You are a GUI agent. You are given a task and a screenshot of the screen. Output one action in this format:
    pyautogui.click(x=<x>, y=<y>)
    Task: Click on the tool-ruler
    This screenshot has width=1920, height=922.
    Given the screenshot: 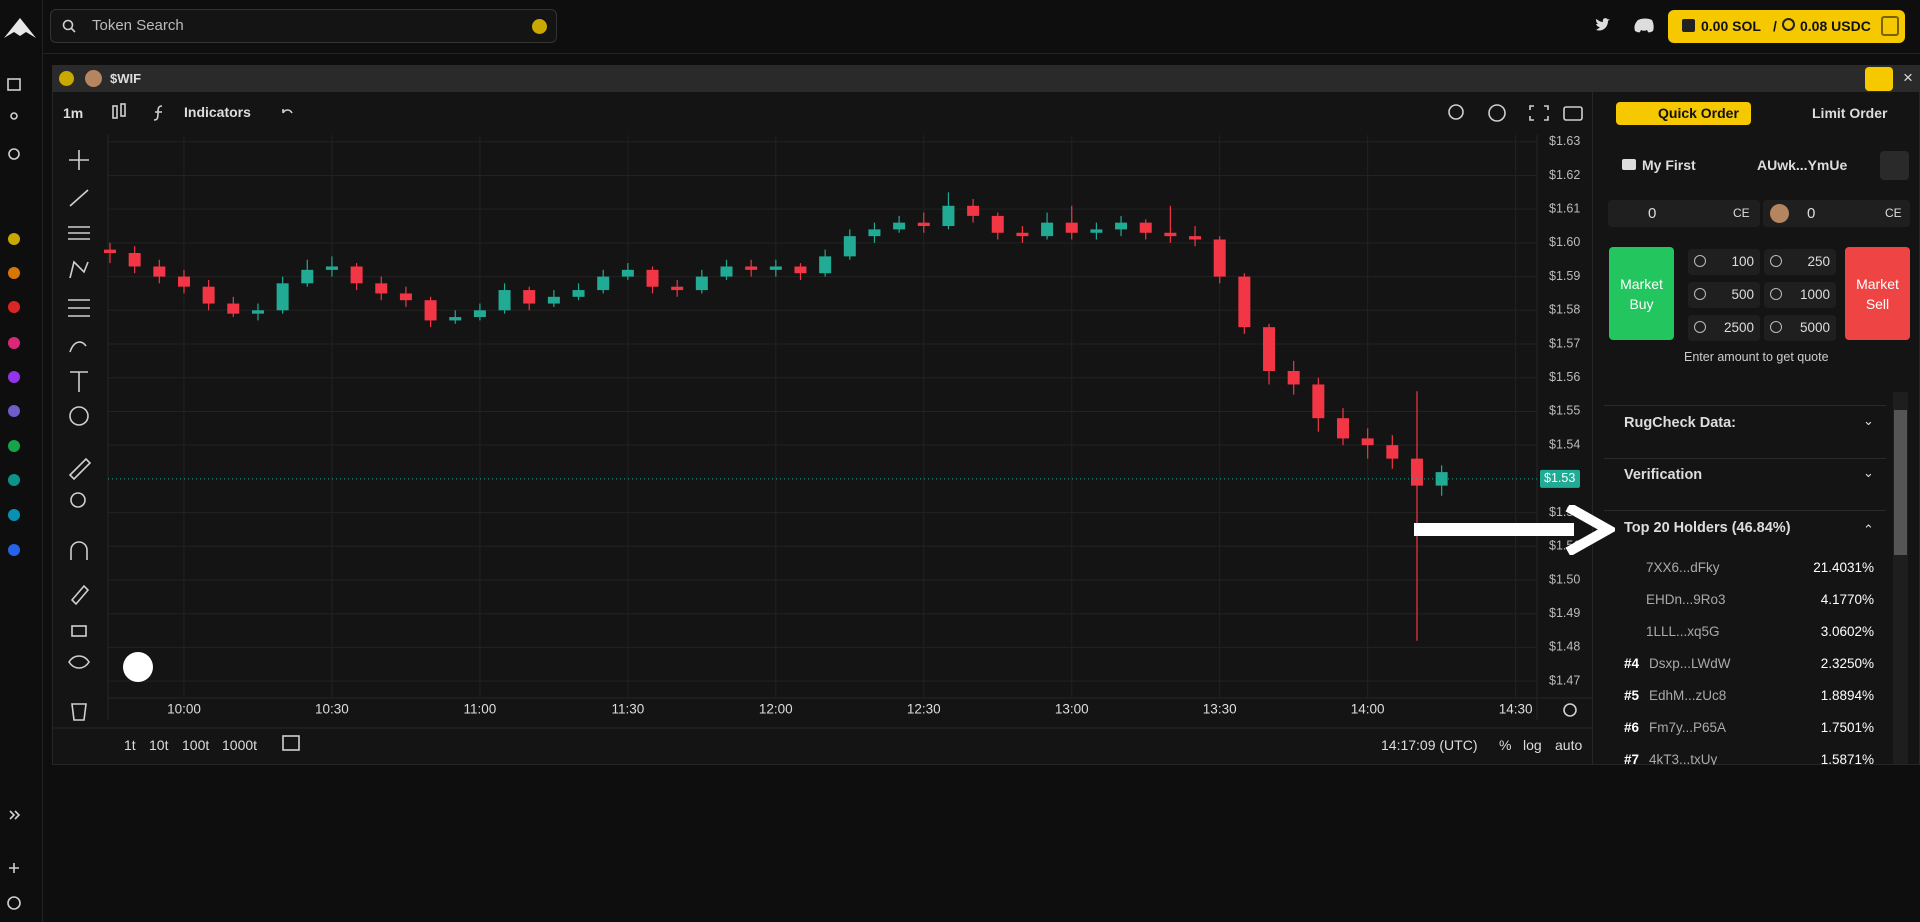 What is the action you would take?
    pyautogui.click(x=80, y=469)
    